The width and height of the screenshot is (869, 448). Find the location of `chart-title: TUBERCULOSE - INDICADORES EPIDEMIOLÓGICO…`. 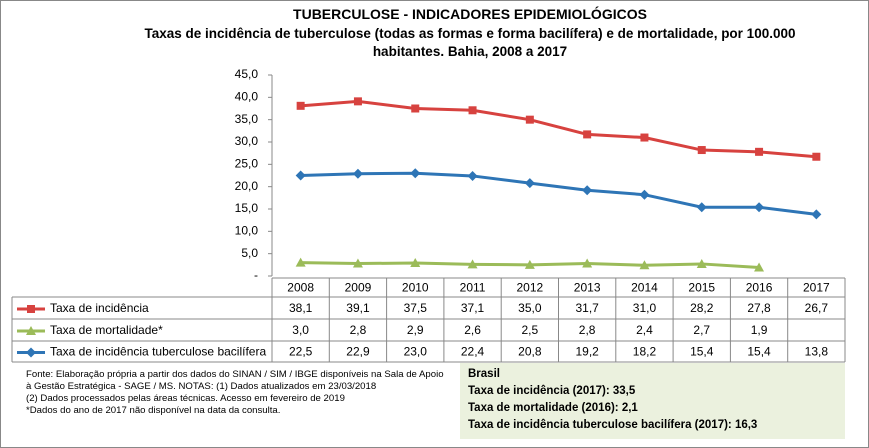

chart-title: TUBERCULOSE - INDICADORES EPIDEMIOLÓGICO… is located at coordinates (470, 14).